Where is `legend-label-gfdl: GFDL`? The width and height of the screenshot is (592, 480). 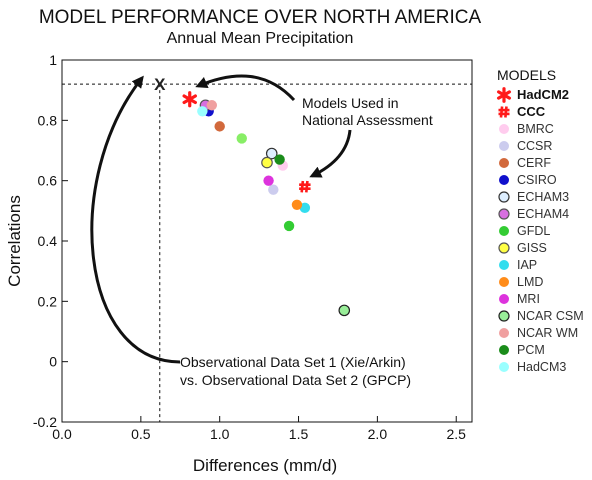 legend-label-gfdl: GFDL is located at coordinates (533, 231).